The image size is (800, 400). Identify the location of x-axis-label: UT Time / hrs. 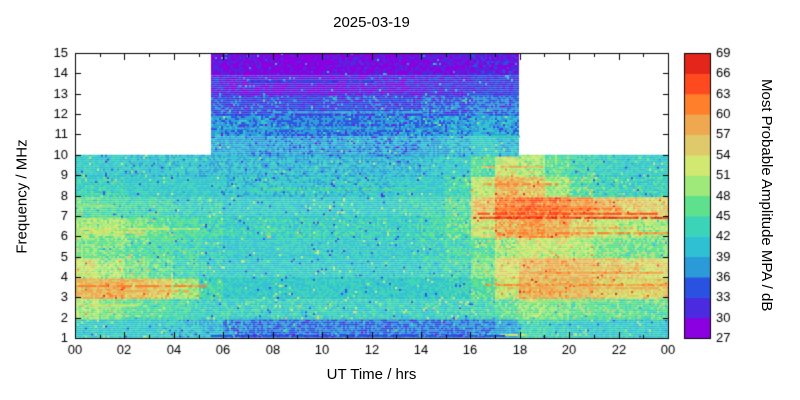
(371, 374).